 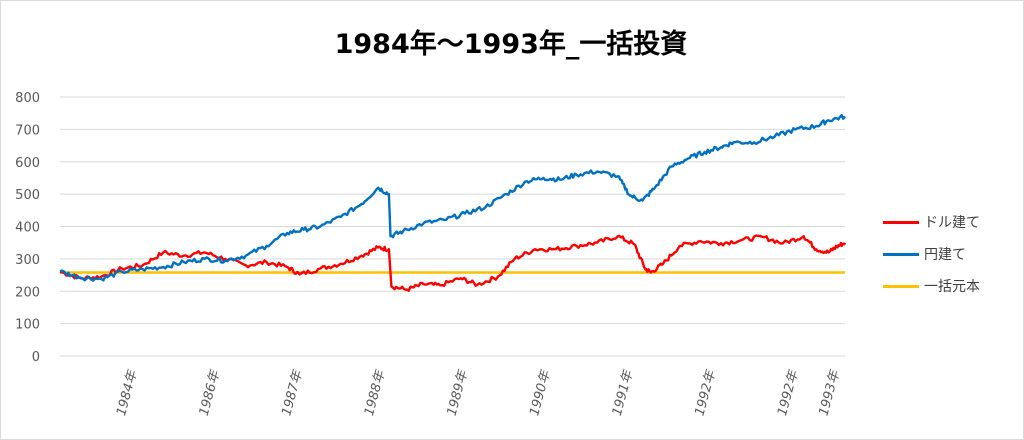 I want to click on legend-item: ドル建て, so click(x=950, y=222).